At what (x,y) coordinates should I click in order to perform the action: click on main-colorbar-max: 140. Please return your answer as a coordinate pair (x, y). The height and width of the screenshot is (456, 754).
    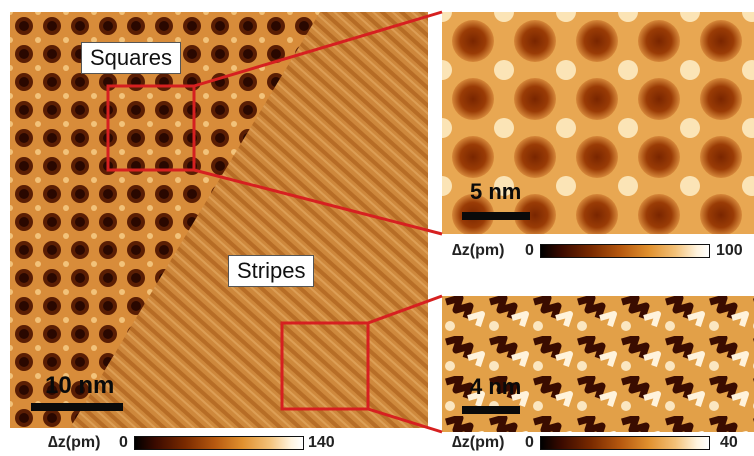
    Looking at the image, I should click on (321, 442).